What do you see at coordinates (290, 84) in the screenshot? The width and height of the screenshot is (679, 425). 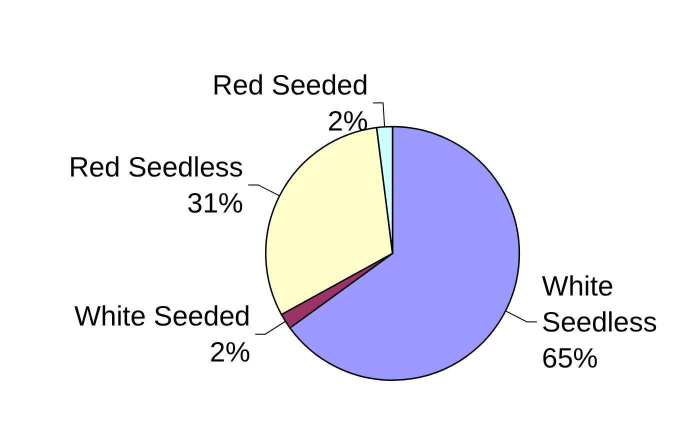 I see `slice-label: Red Seeded` at bounding box center [290, 84].